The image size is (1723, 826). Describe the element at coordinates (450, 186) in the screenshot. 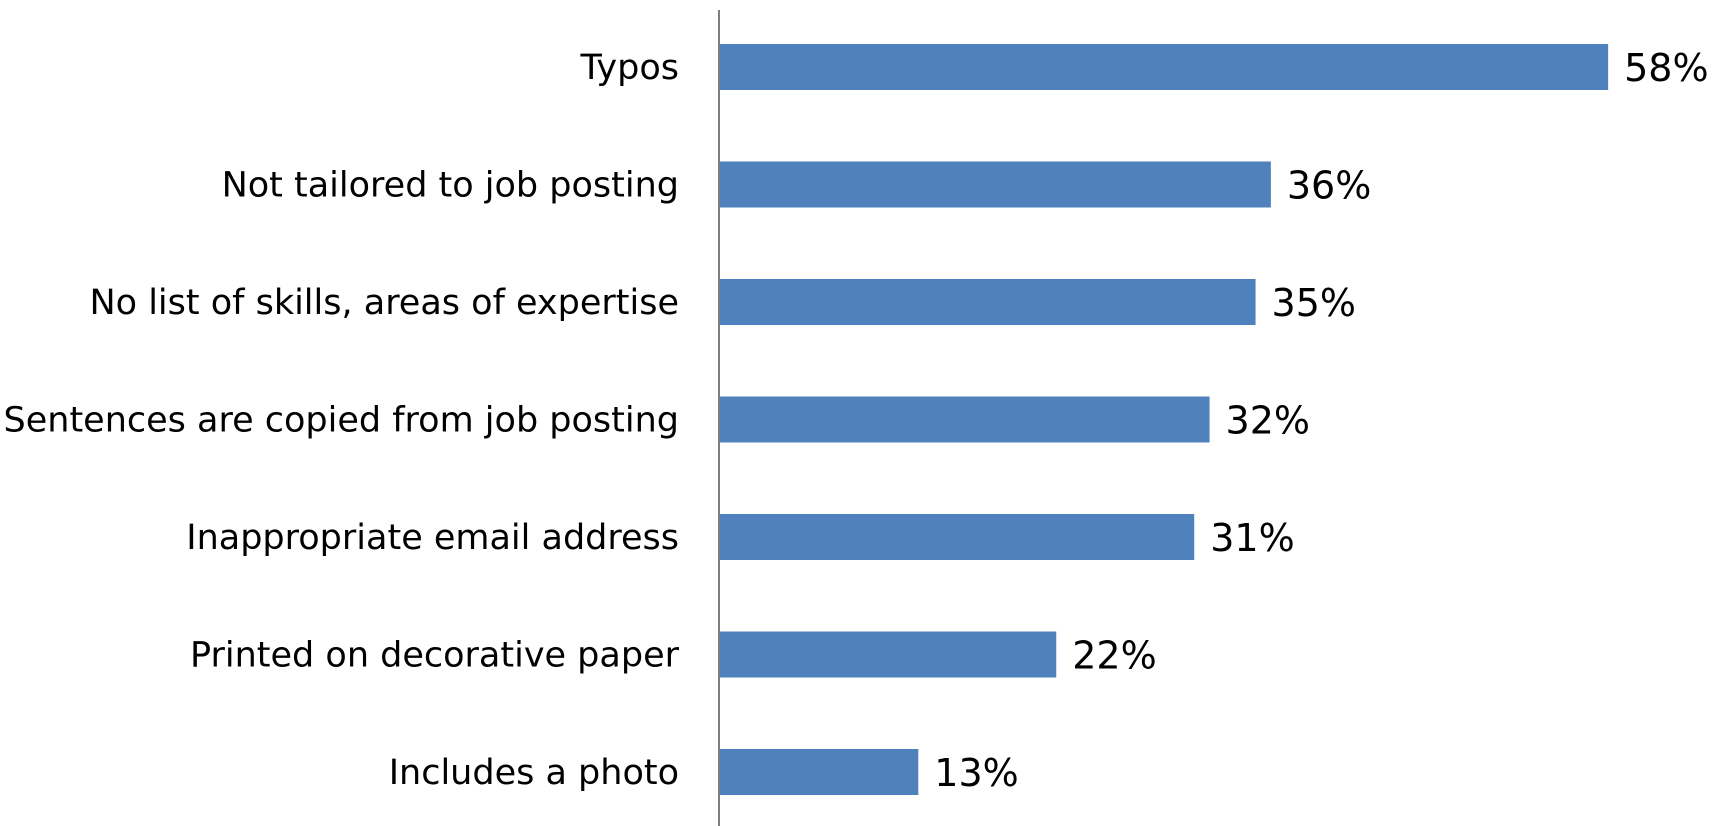

I see `category-label-1: Not tailored to job posting` at that location.